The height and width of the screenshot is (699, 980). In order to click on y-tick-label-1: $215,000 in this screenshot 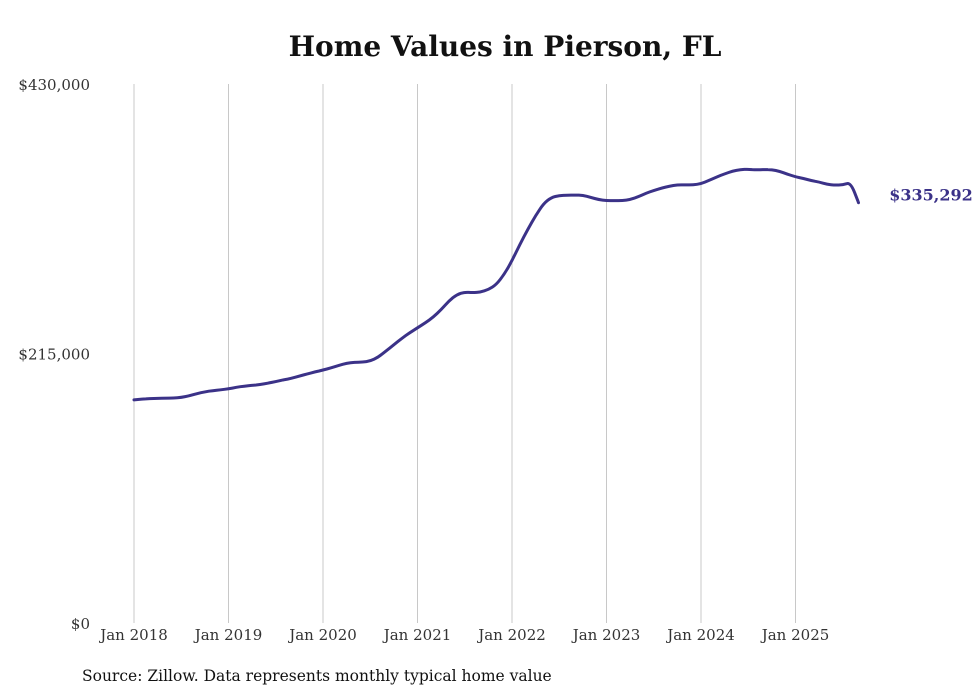, I will do `click(54, 355)`.